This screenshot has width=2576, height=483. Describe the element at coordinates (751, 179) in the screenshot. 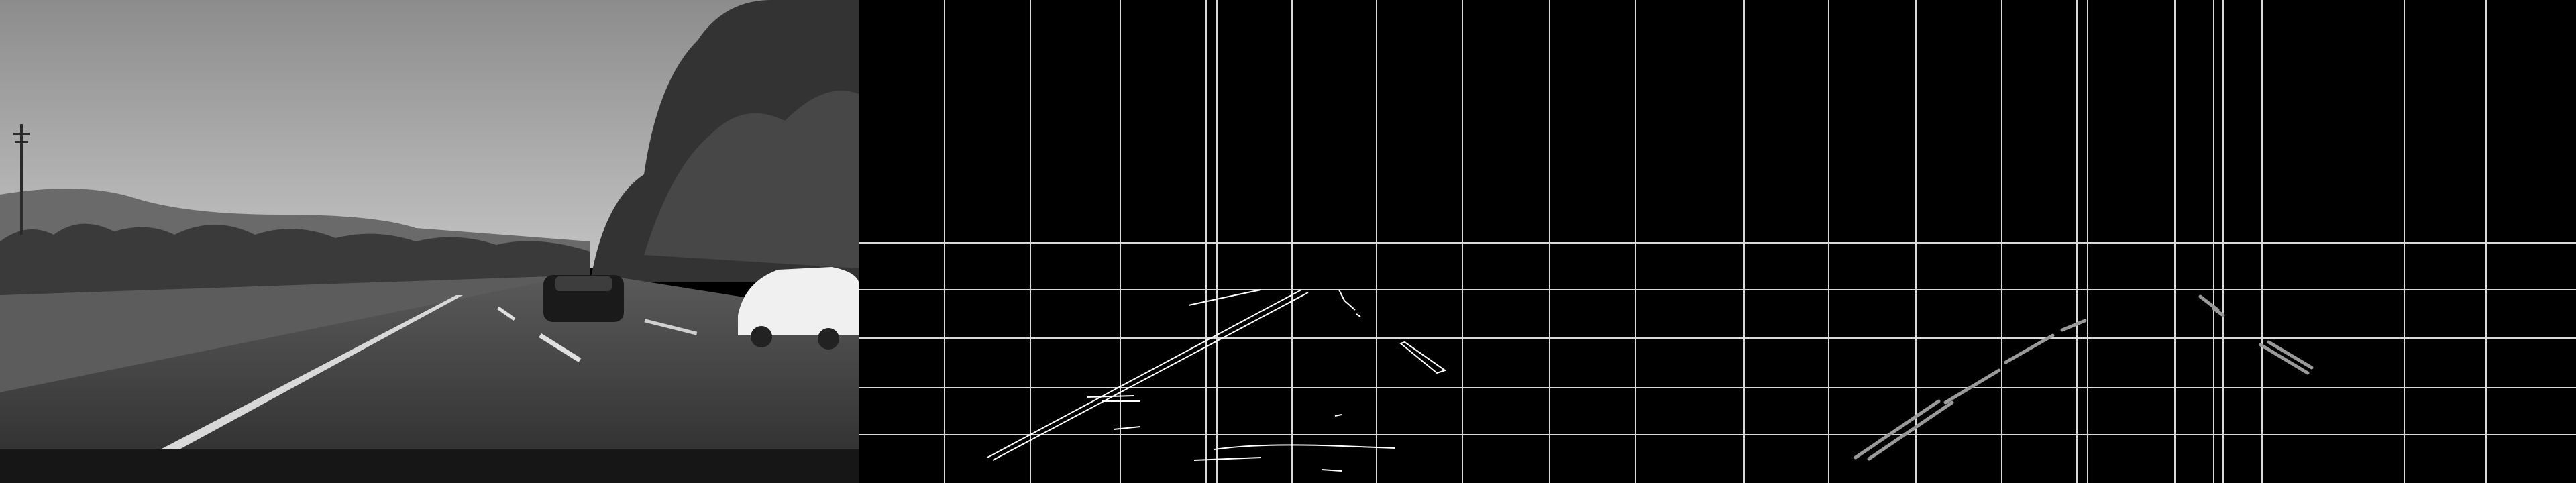

I see `right-trees-highlight` at that location.